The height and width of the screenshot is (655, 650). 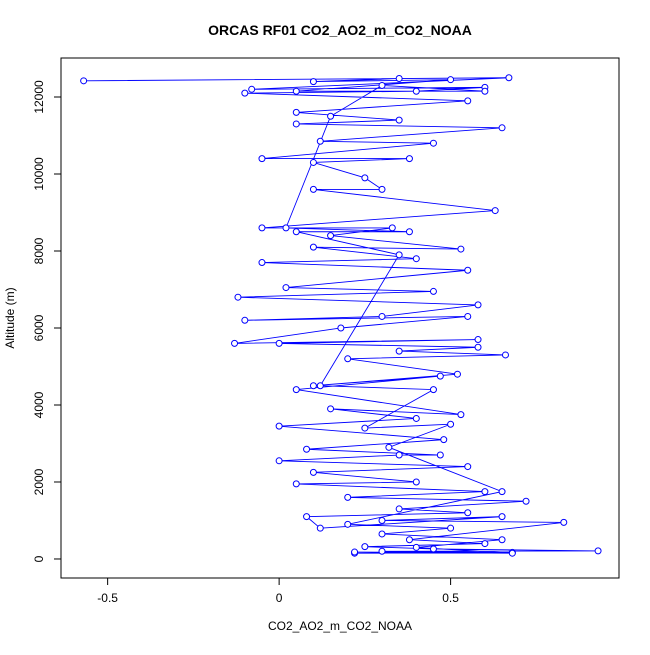 I want to click on y-tick-label: 10000, so click(x=39, y=174).